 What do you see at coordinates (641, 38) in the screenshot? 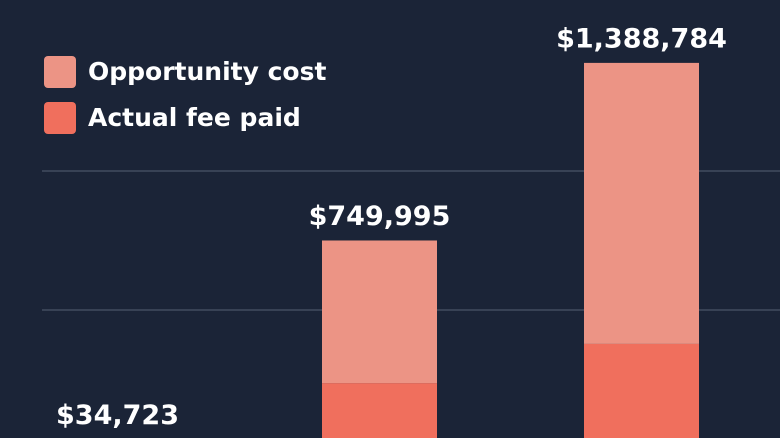
I see `total-label: $1,388,784` at bounding box center [641, 38].